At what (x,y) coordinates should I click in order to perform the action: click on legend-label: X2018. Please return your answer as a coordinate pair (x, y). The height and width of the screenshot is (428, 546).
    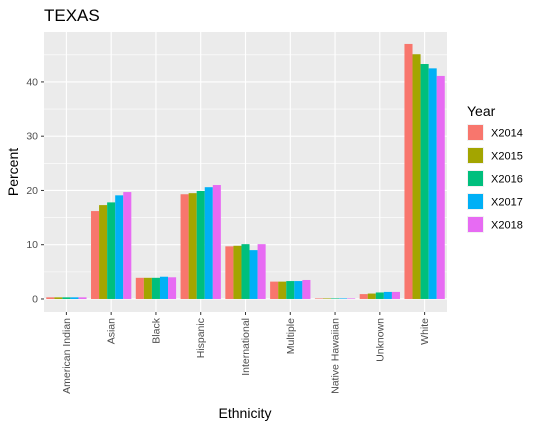
    Looking at the image, I should click on (507, 226).